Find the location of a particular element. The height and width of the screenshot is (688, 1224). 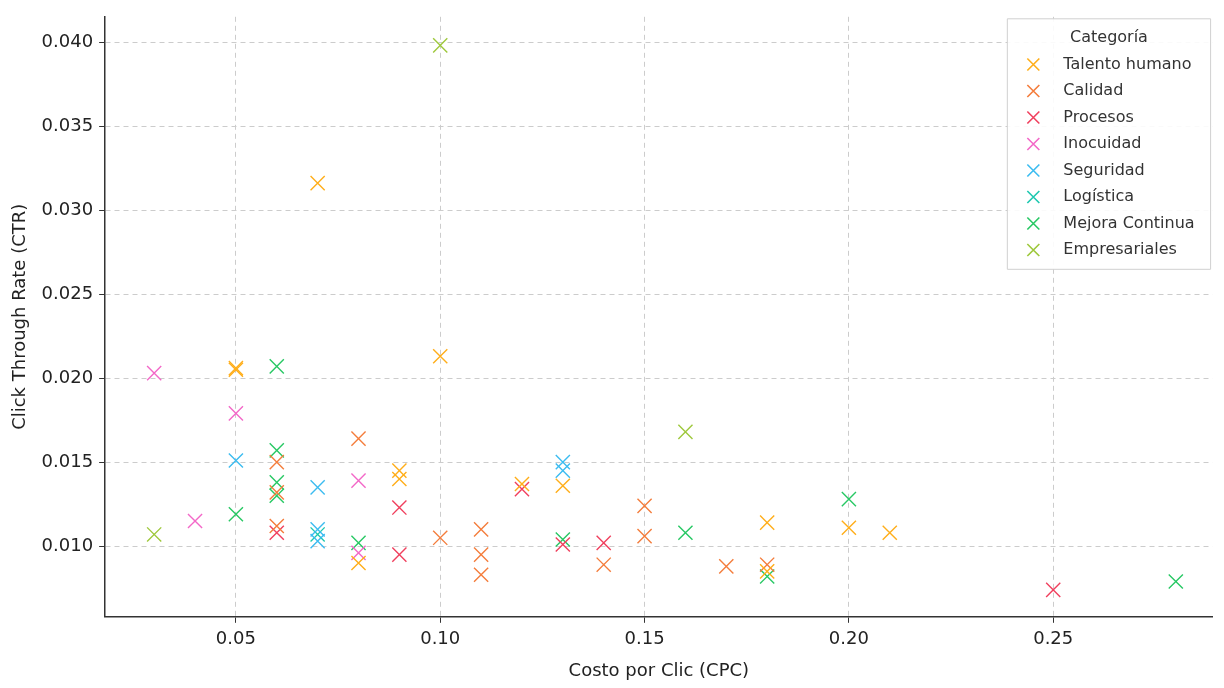

legend-label: Procesos is located at coordinates (1098, 116).